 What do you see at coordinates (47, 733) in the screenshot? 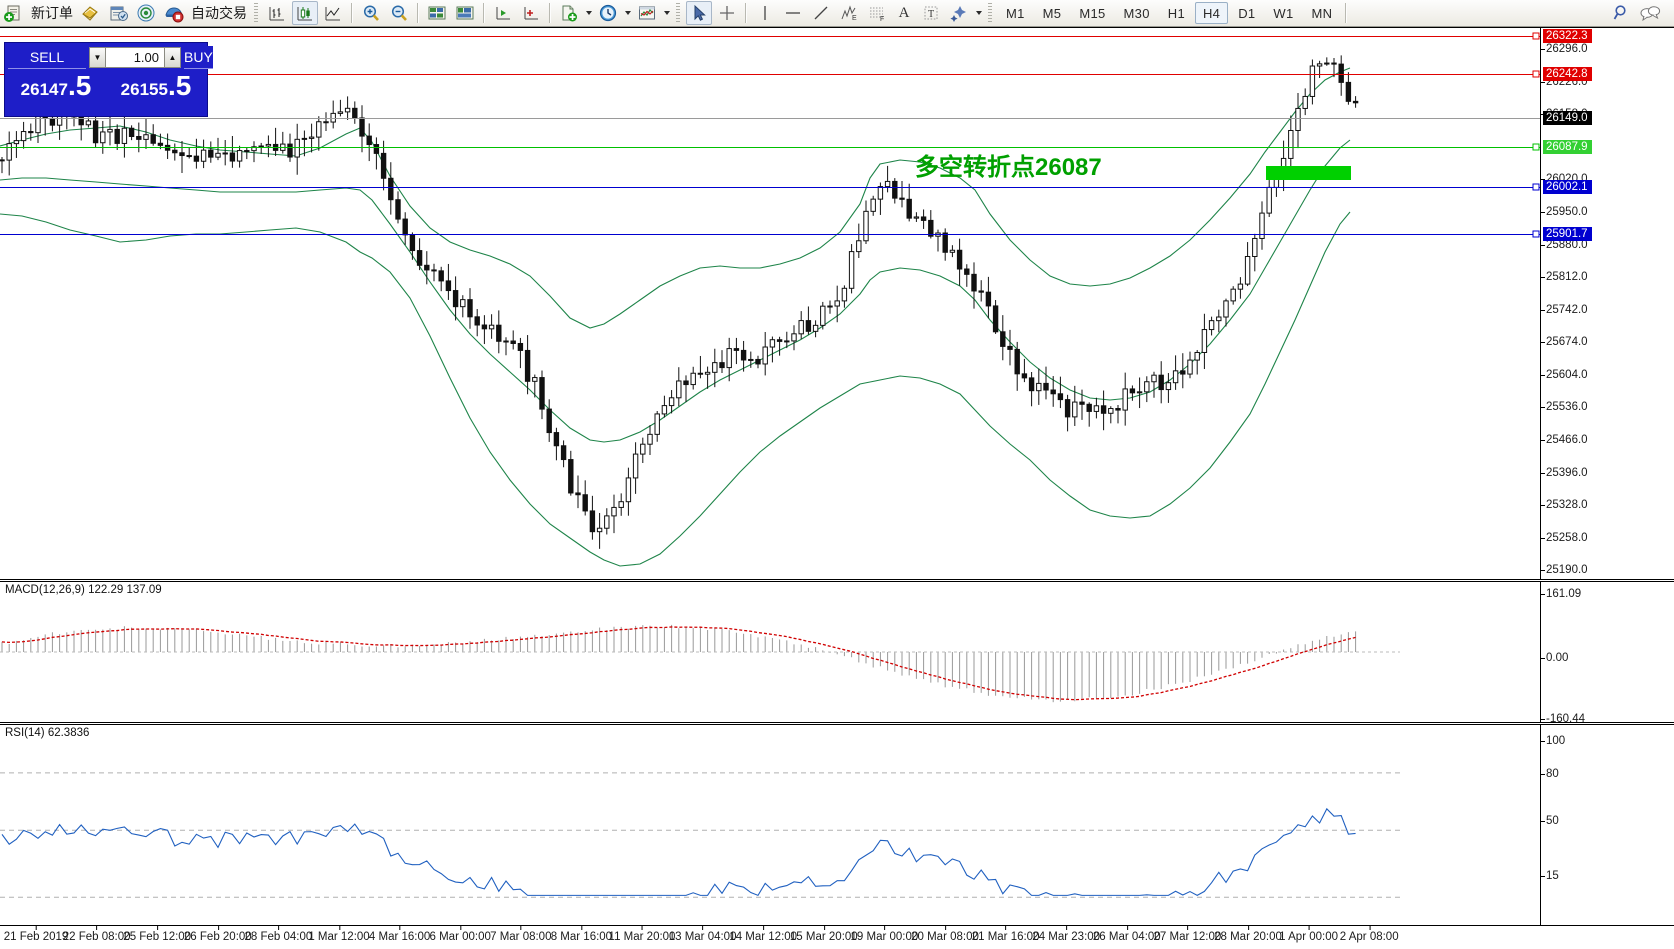
I see `rsi-label: RSI(14) 62.3836` at bounding box center [47, 733].